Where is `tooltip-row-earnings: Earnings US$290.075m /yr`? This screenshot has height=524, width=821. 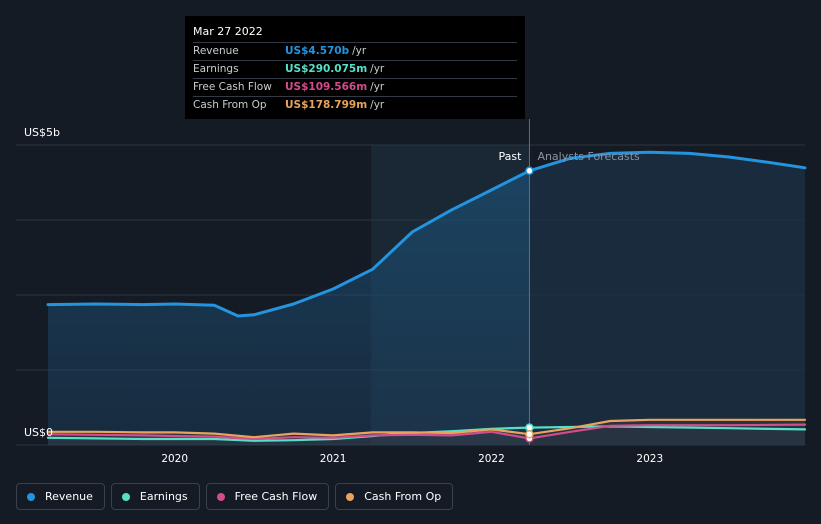 tooltip-row-earnings: Earnings US$290.075m /yr is located at coordinates (355, 69).